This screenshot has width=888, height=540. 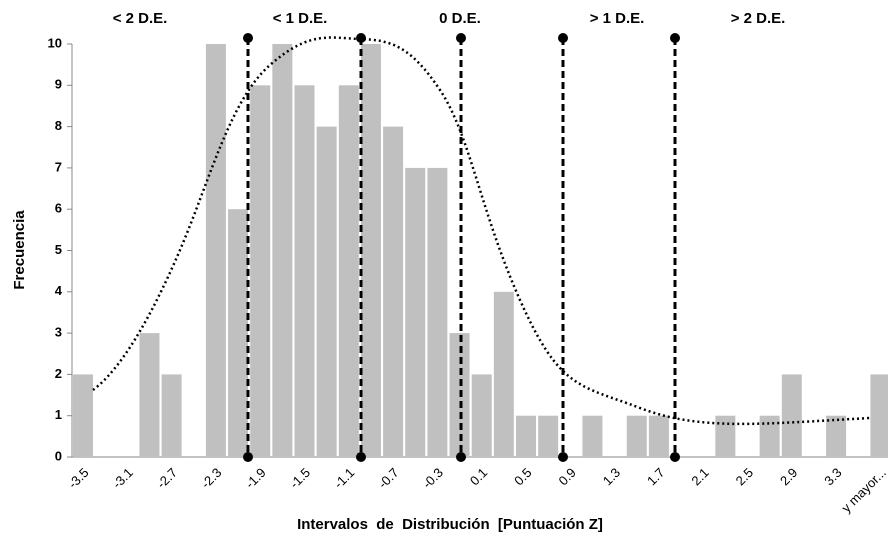 I want to click on y-tick-label: 8, so click(x=58, y=125).